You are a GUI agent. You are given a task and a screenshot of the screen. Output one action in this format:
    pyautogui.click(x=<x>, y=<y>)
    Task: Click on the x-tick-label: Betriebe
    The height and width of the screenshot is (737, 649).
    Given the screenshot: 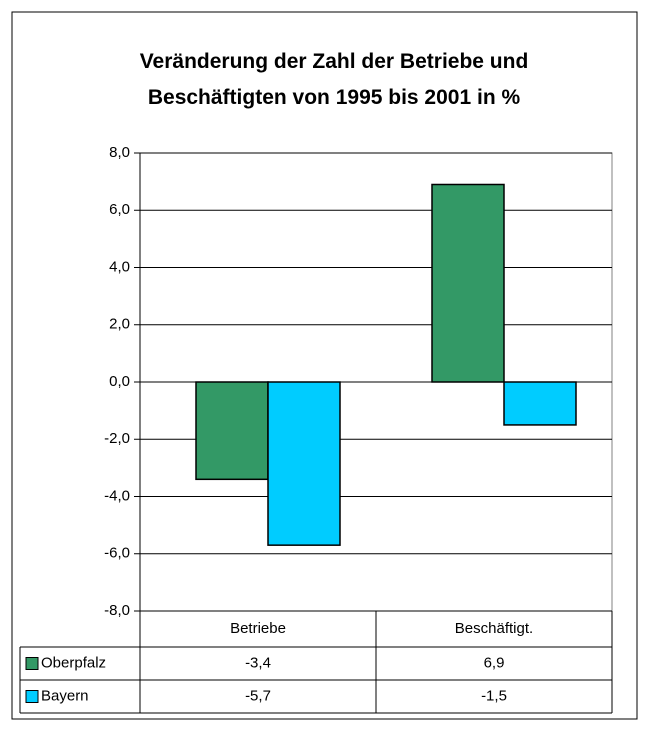 What is the action you would take?
    pyautogui.click(x=258, y=628)
    